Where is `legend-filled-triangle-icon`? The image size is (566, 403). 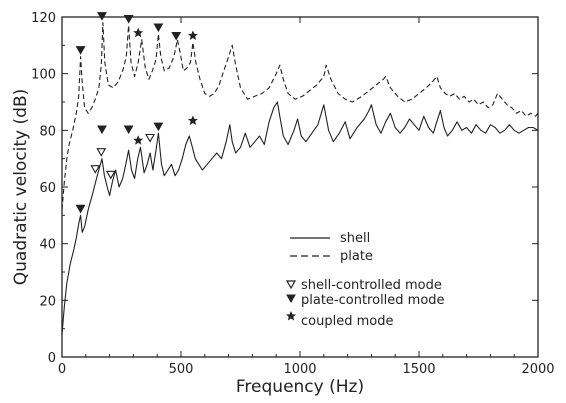
legend-filled-triangle-icon is located at coordinates (291, 299).